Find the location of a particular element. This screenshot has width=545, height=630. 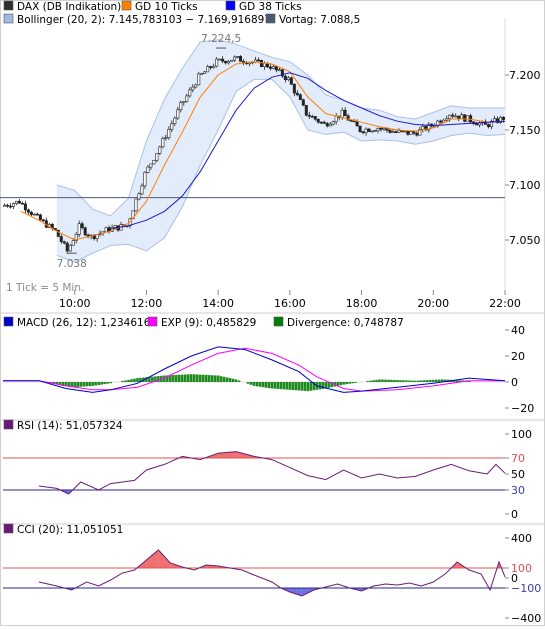

price-x-tick-label: 16:00 is located at coordinates (290, 303).